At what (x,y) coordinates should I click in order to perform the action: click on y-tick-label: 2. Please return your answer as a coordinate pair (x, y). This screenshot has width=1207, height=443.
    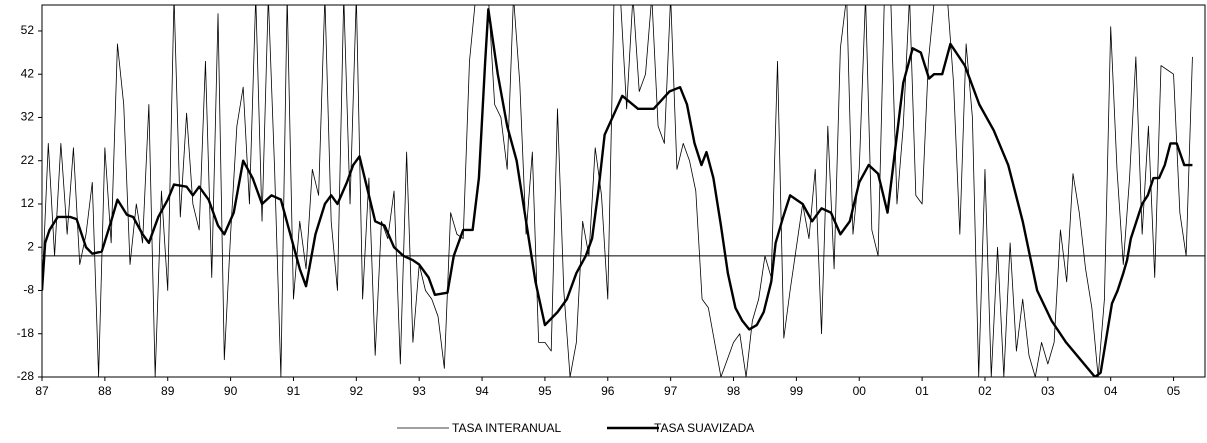
    Looking at the image, I should click on (30, 246).